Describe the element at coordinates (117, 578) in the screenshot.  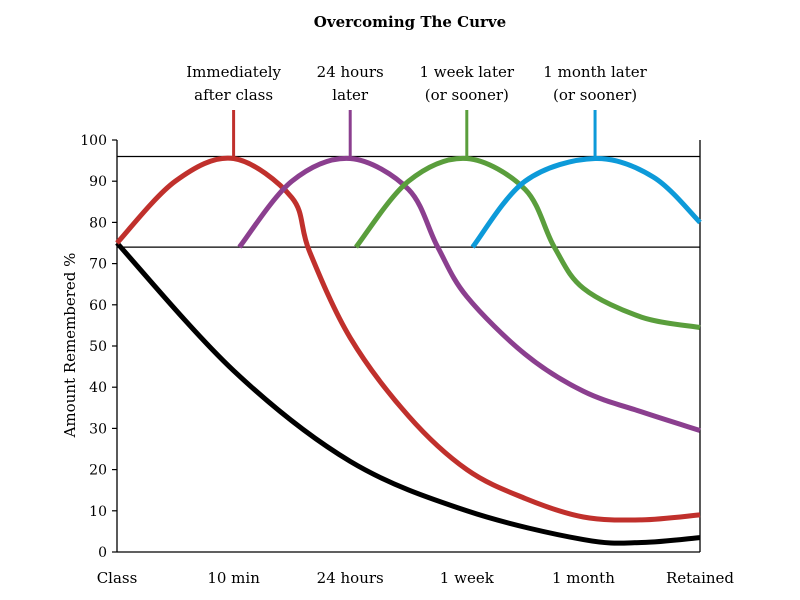
I see `x-tick-label: Class` at that location.